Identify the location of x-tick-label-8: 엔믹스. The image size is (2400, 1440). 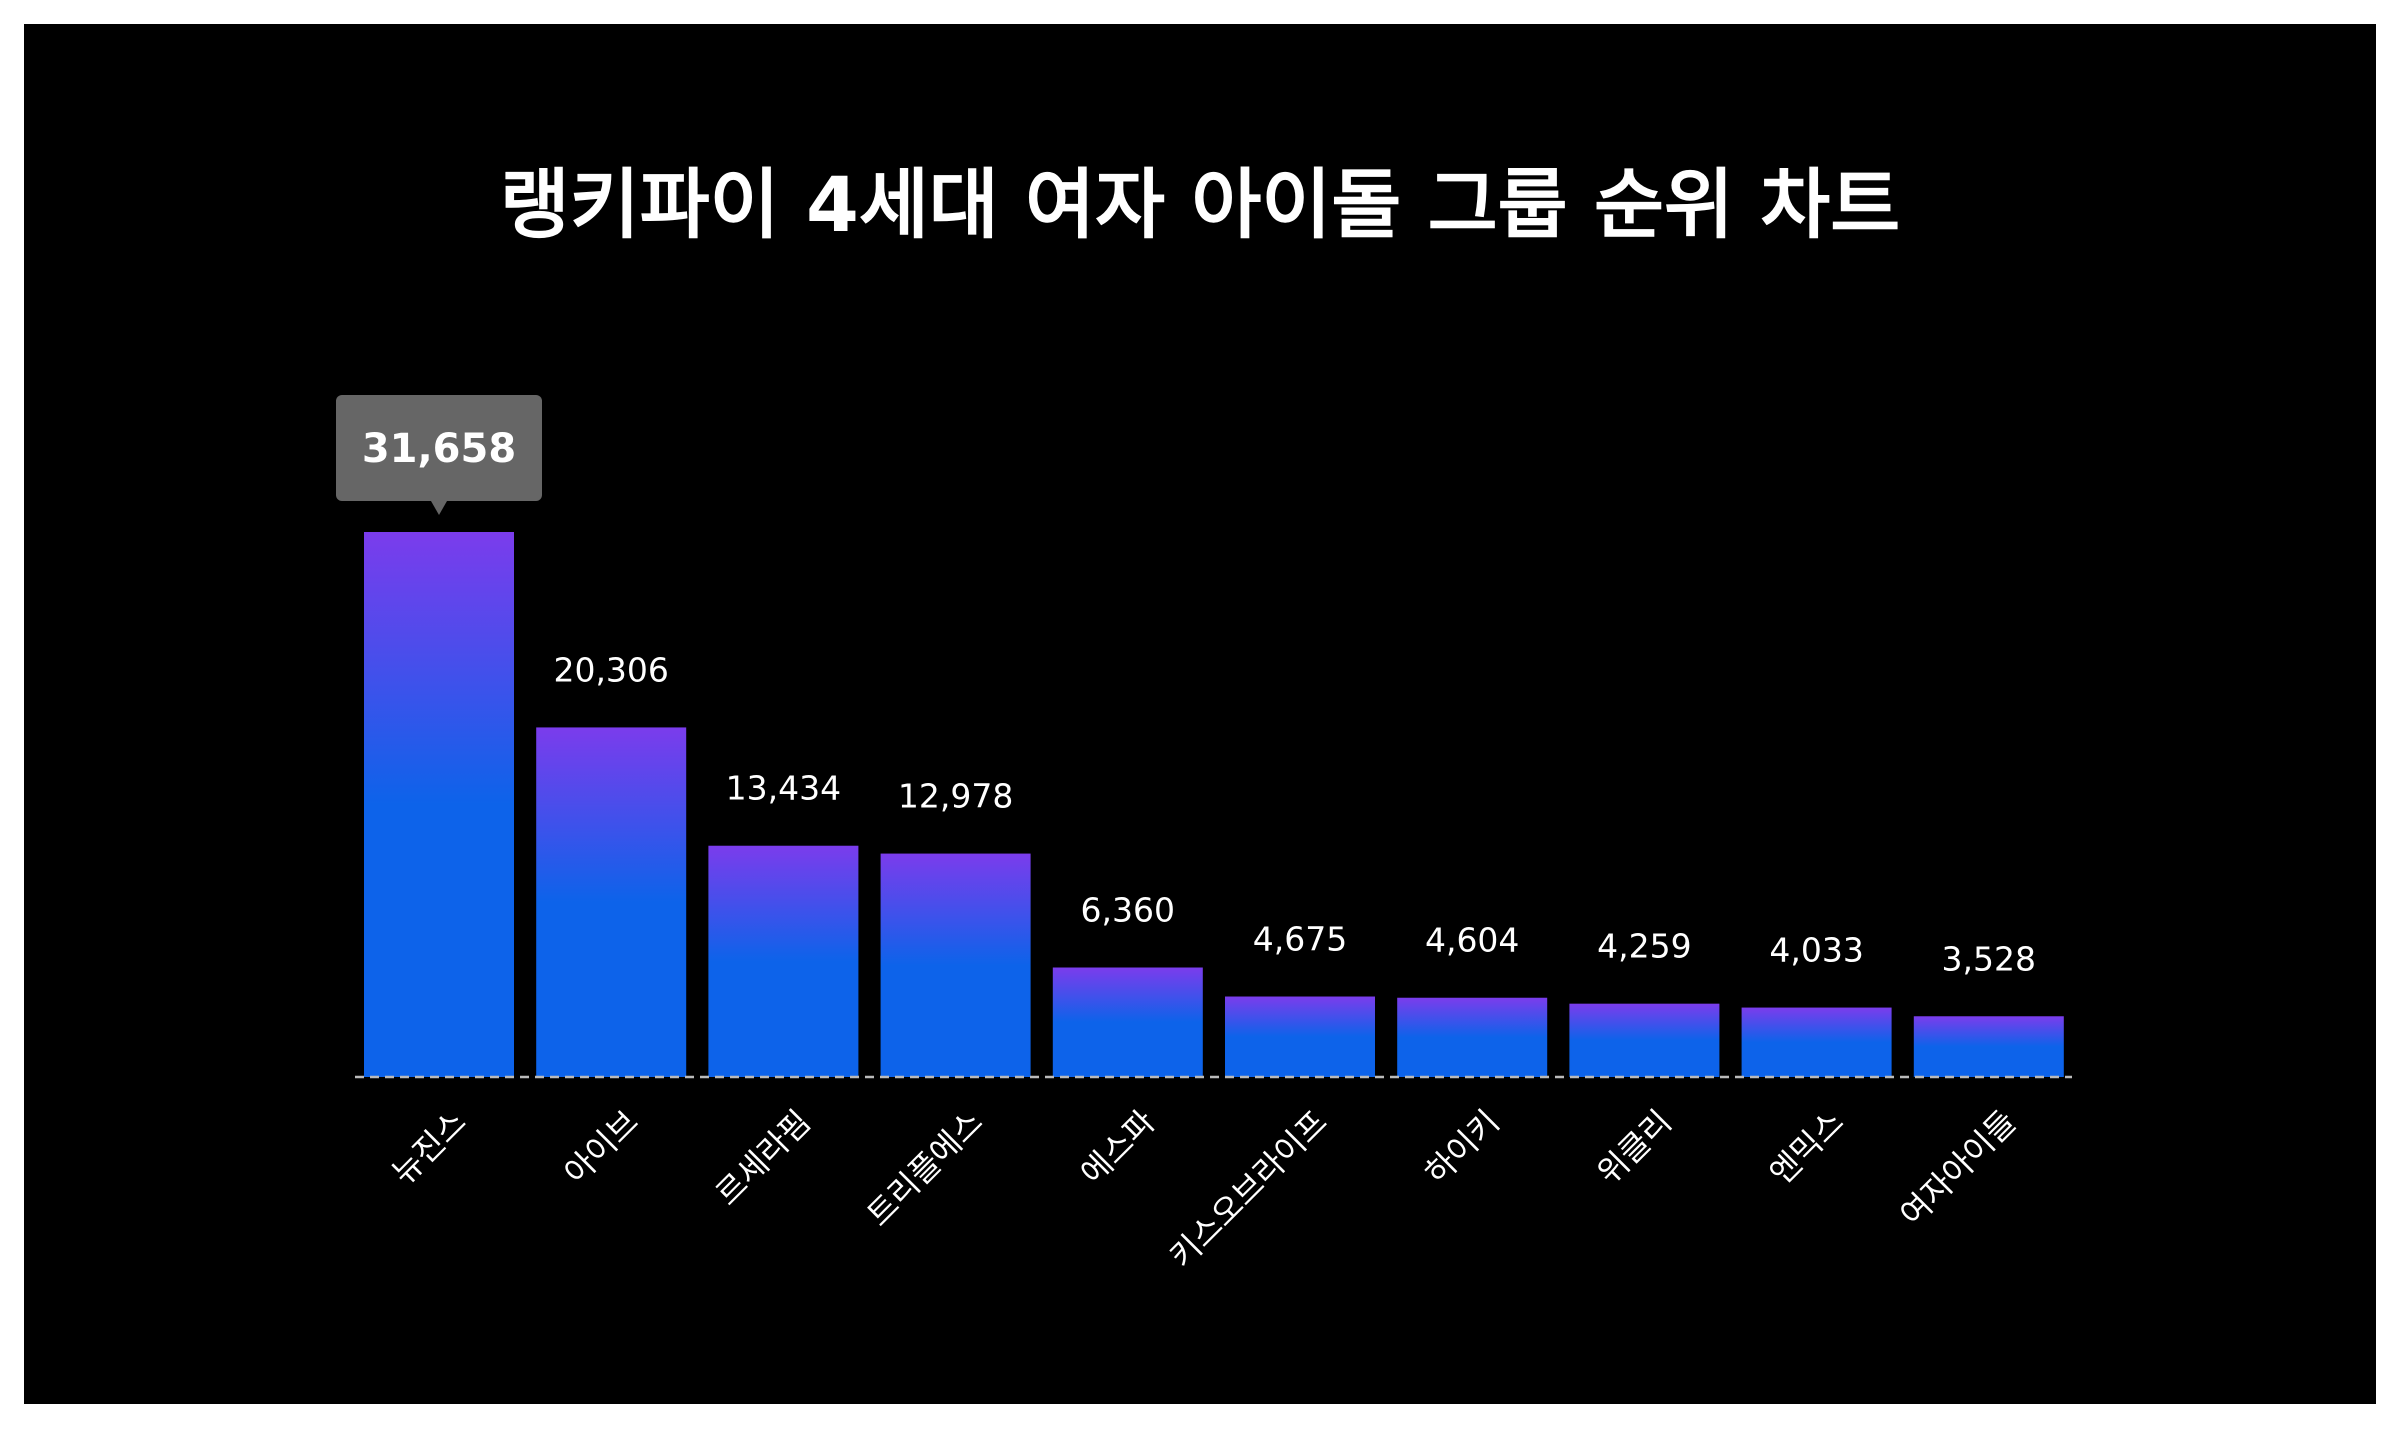
(1806, 1147).